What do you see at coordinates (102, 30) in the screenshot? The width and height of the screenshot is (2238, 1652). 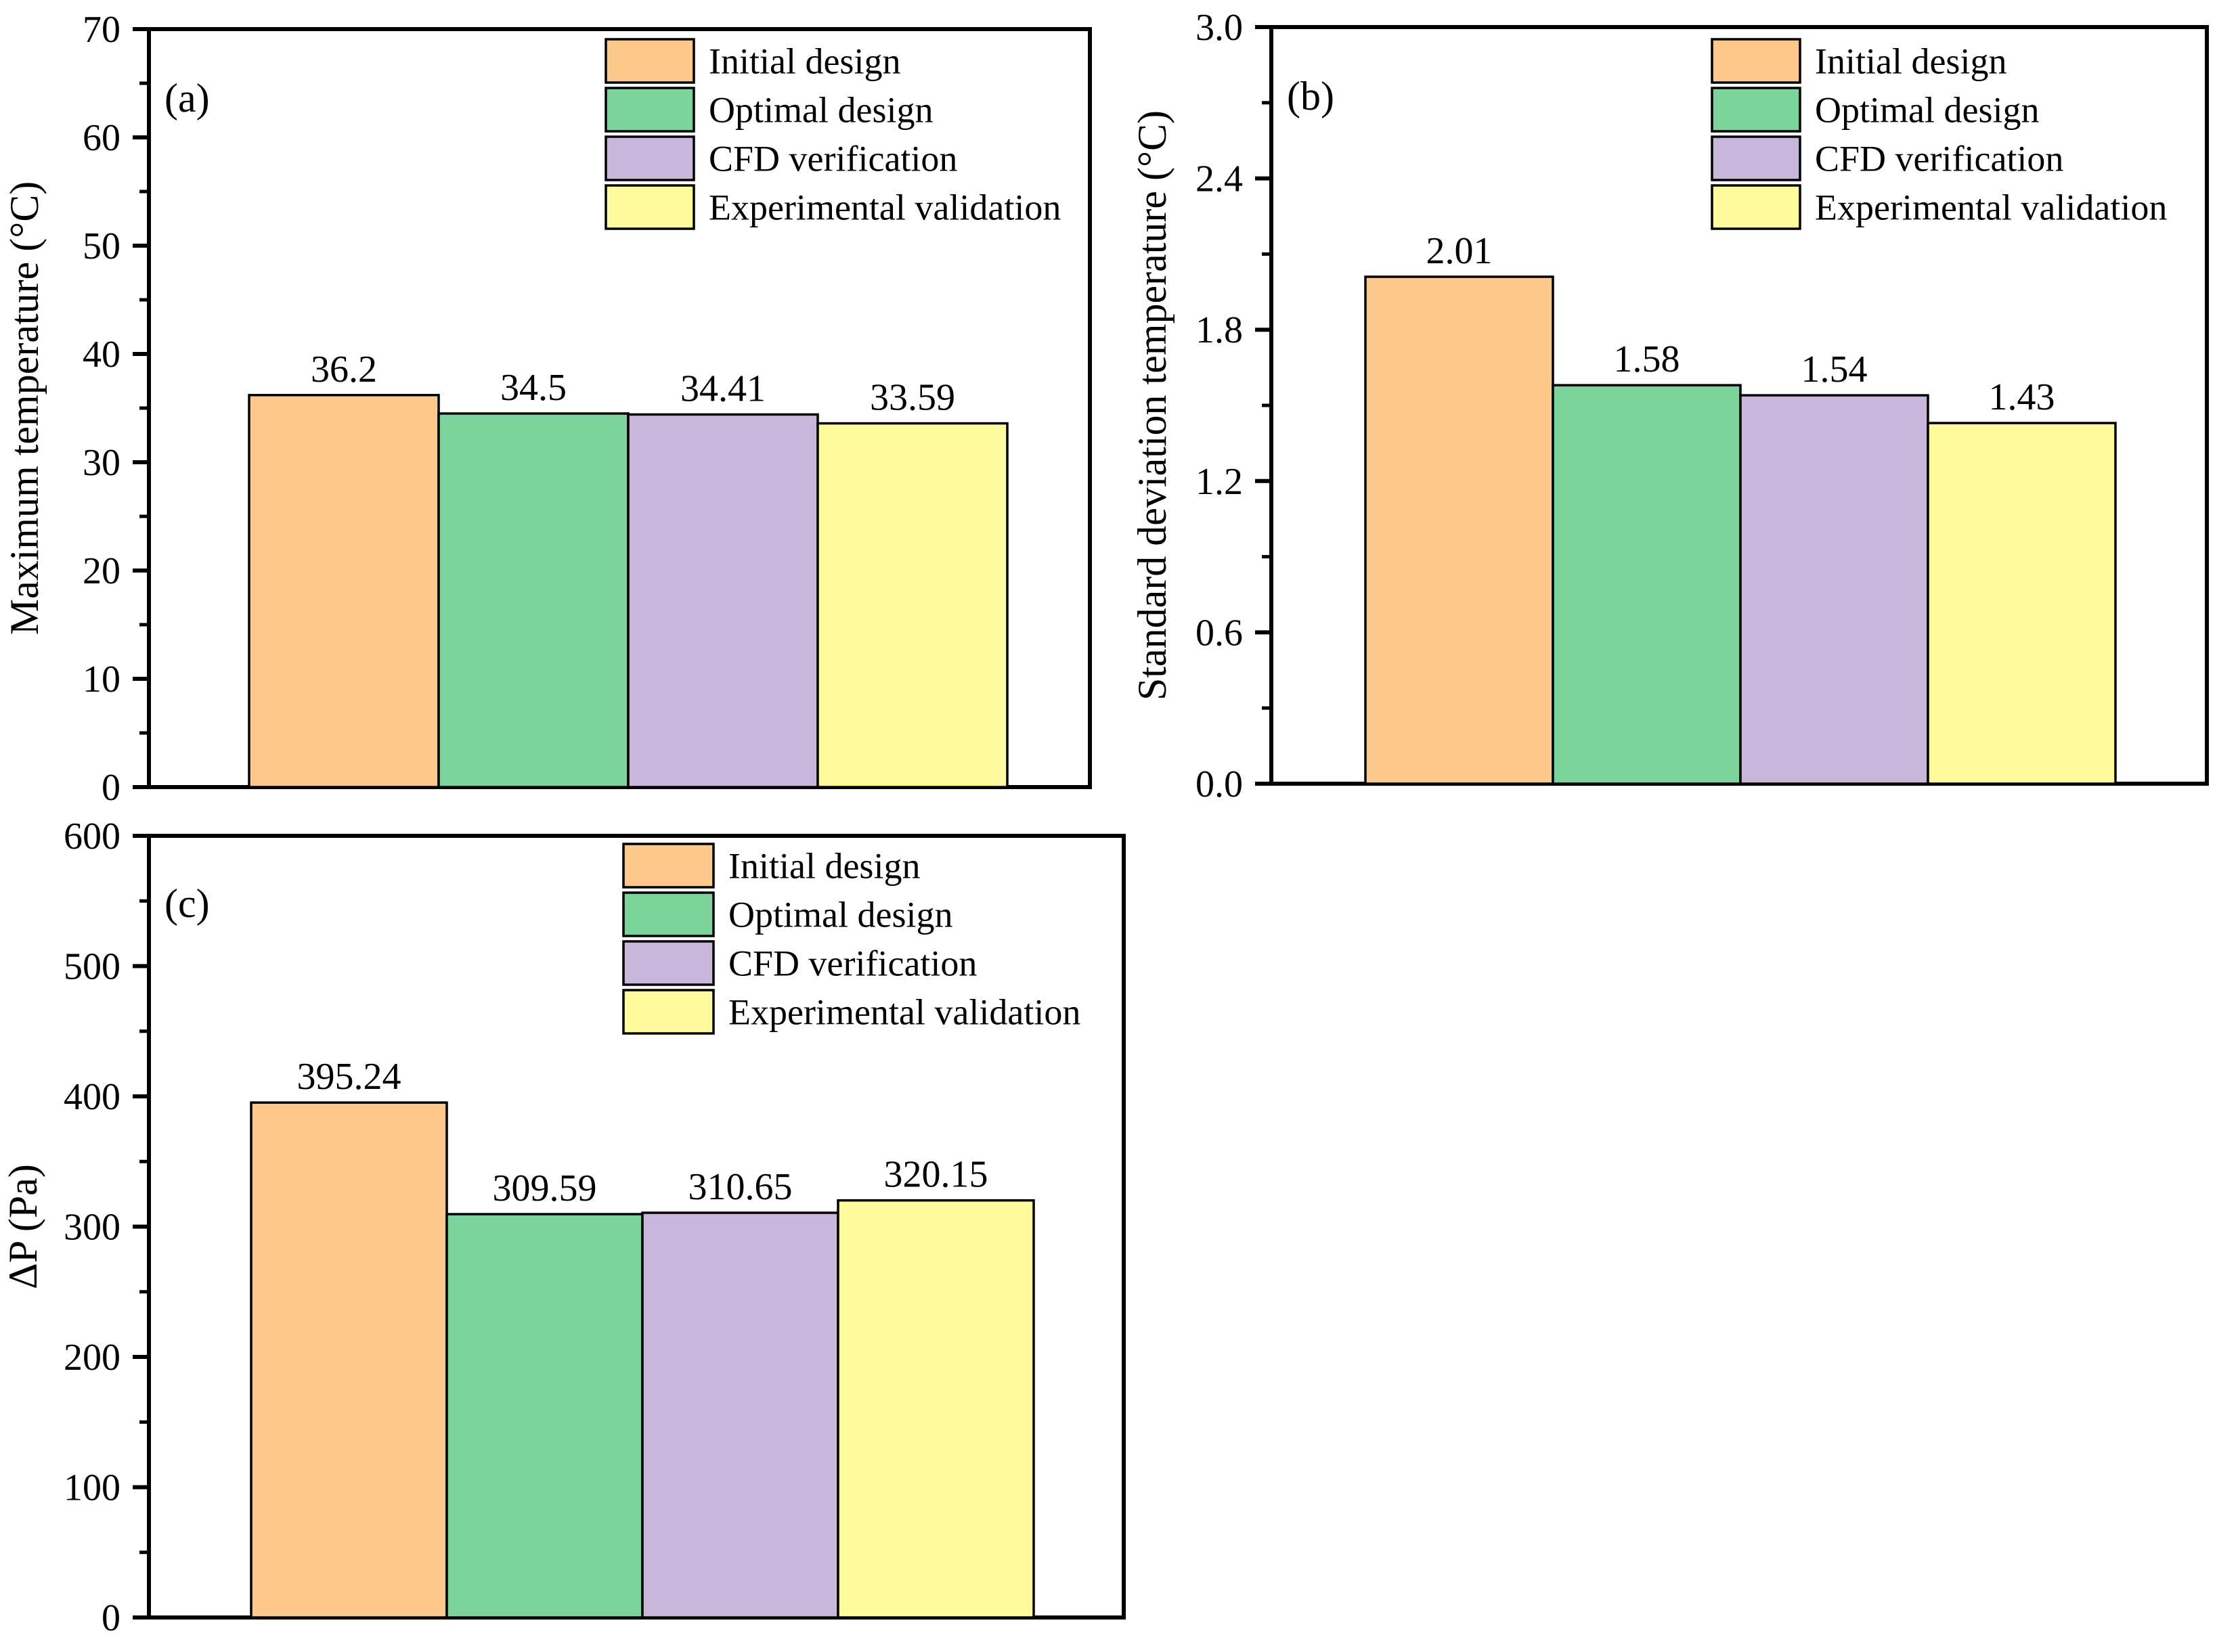 I see `y-axis-tick-label: 70` at bounding box center [102, 30].